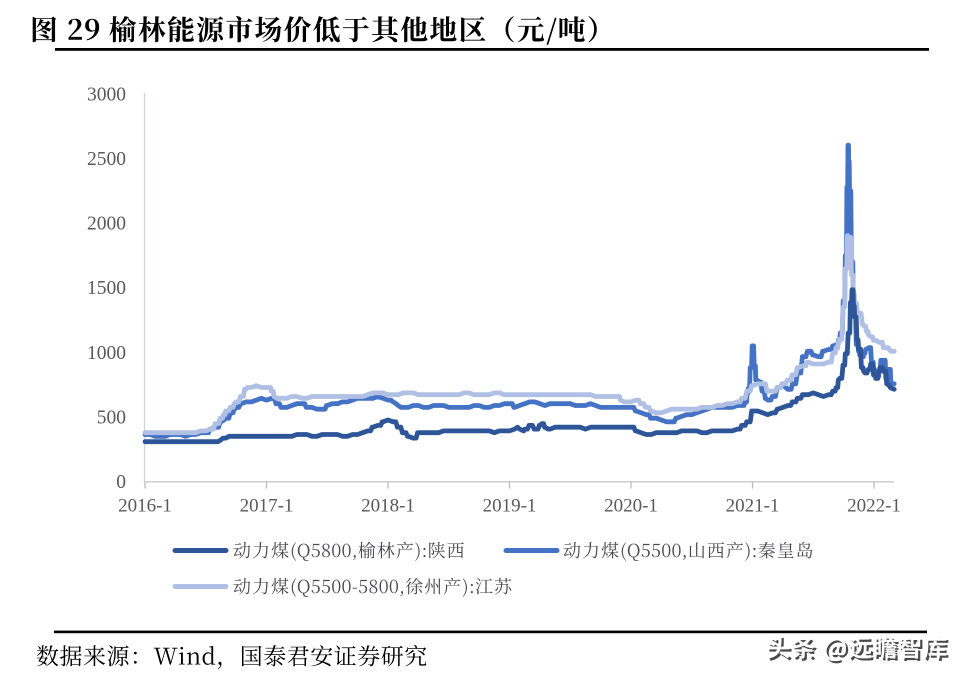 The image size is (962, 678). What do you see at coordinates (111, 417) in the screenshot?
I see `svg-text: 500` at bounding box center [111, 417].